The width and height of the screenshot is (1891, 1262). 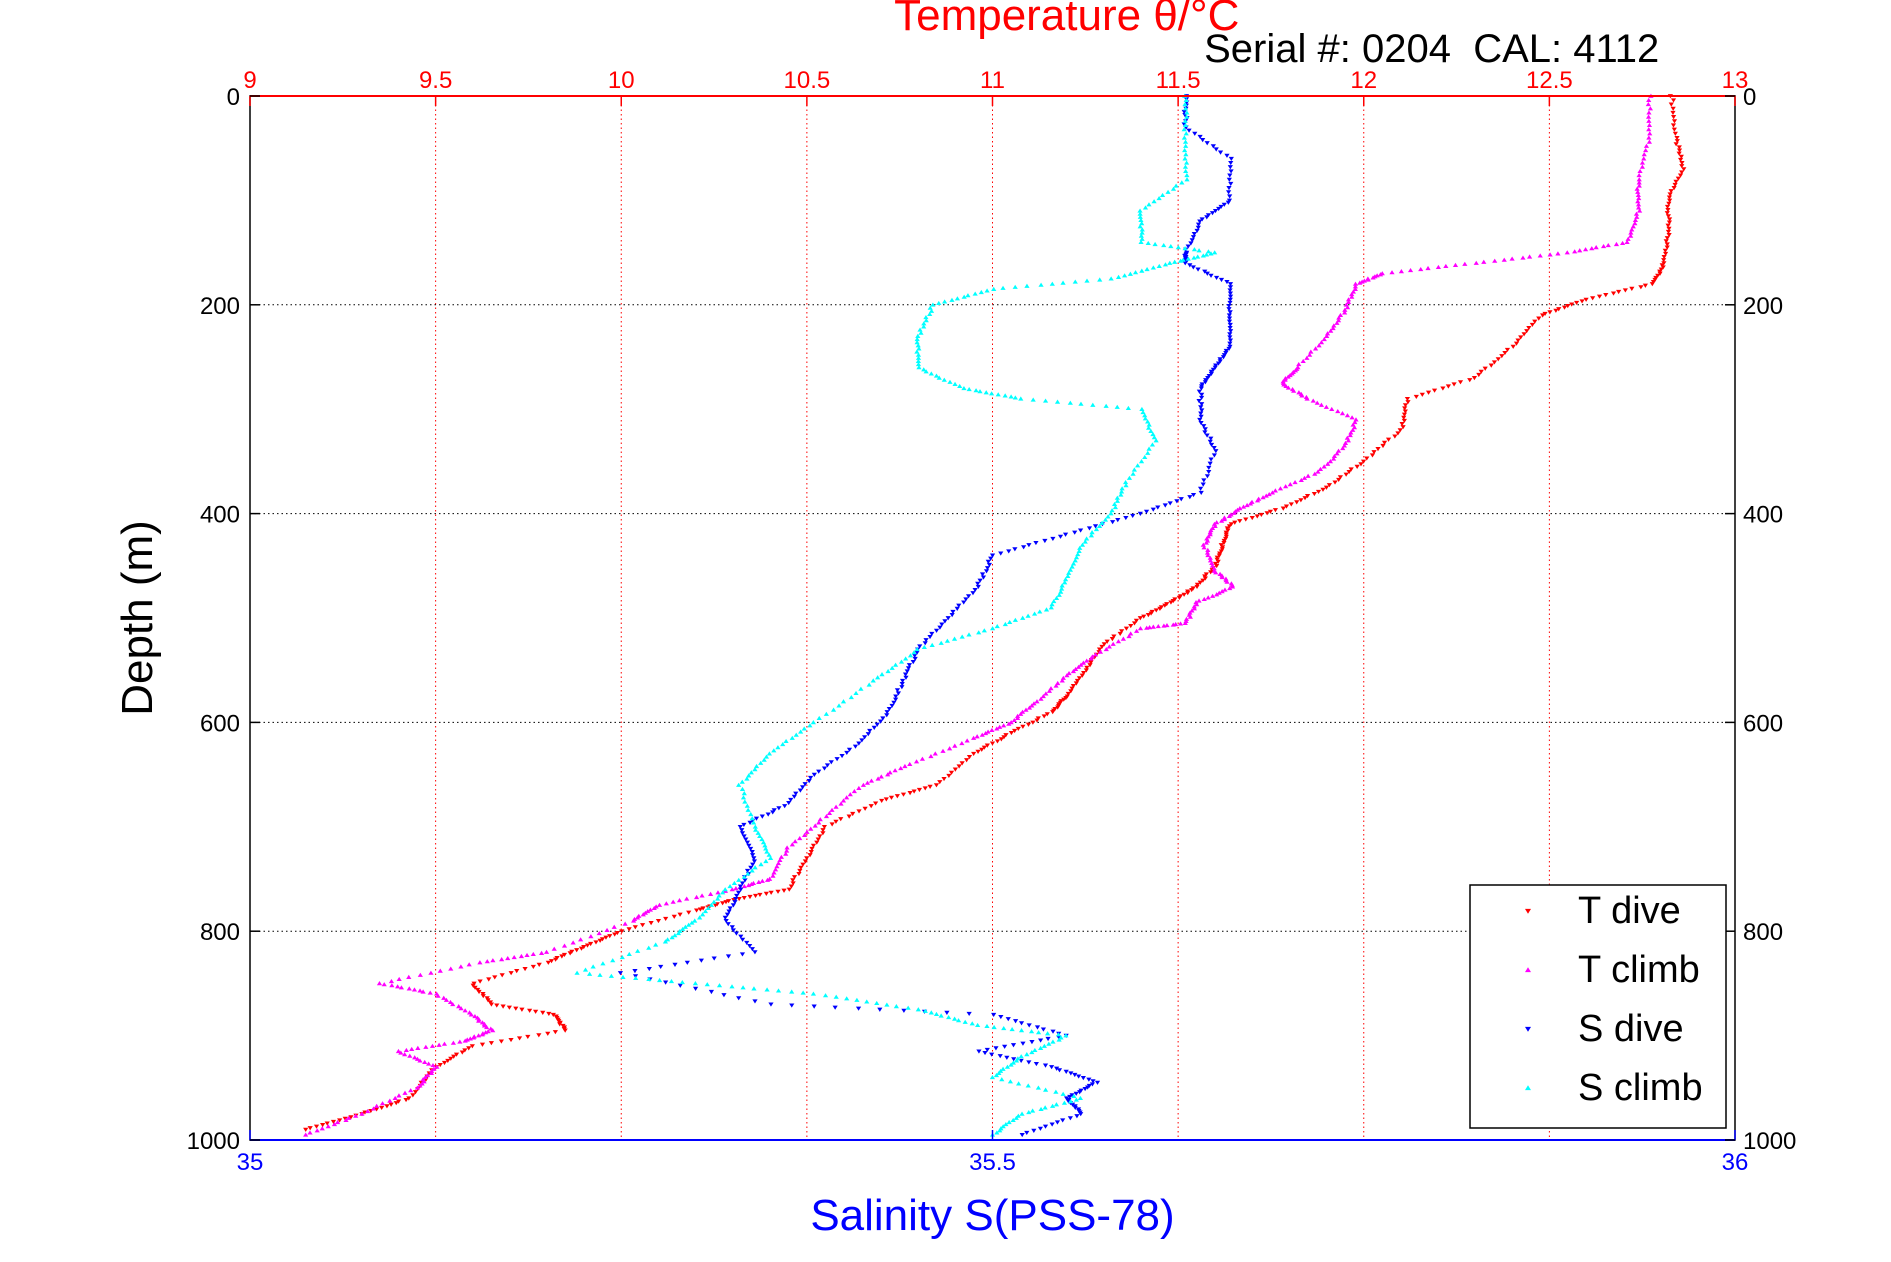 I want to click on legend-label: T dive, so click(x=1629, y=911).